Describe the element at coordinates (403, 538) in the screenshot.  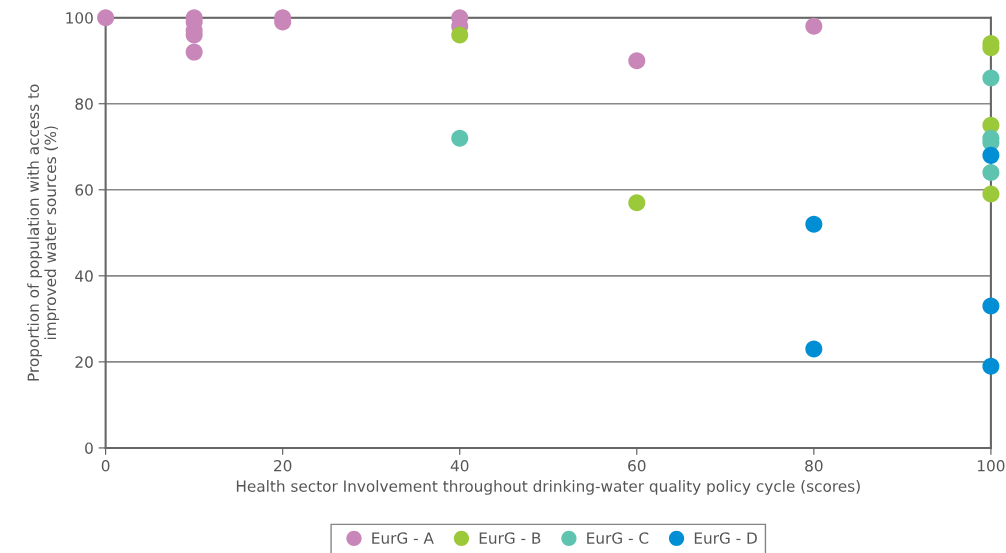
I see `legend-label: EurG - A` at that location.